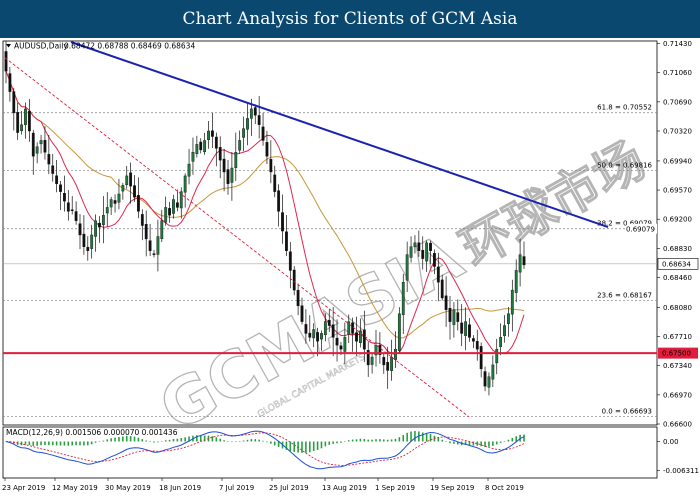  I want to click on y-tick-label: 0.71060, so click(677, 73).